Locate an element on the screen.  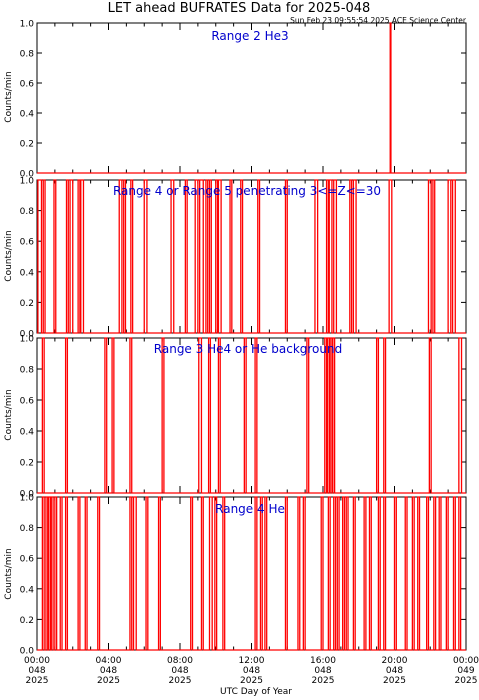
chart-title: LET ahead BUFRATES Data for 2025-048 is located at coordinates (239, 8).